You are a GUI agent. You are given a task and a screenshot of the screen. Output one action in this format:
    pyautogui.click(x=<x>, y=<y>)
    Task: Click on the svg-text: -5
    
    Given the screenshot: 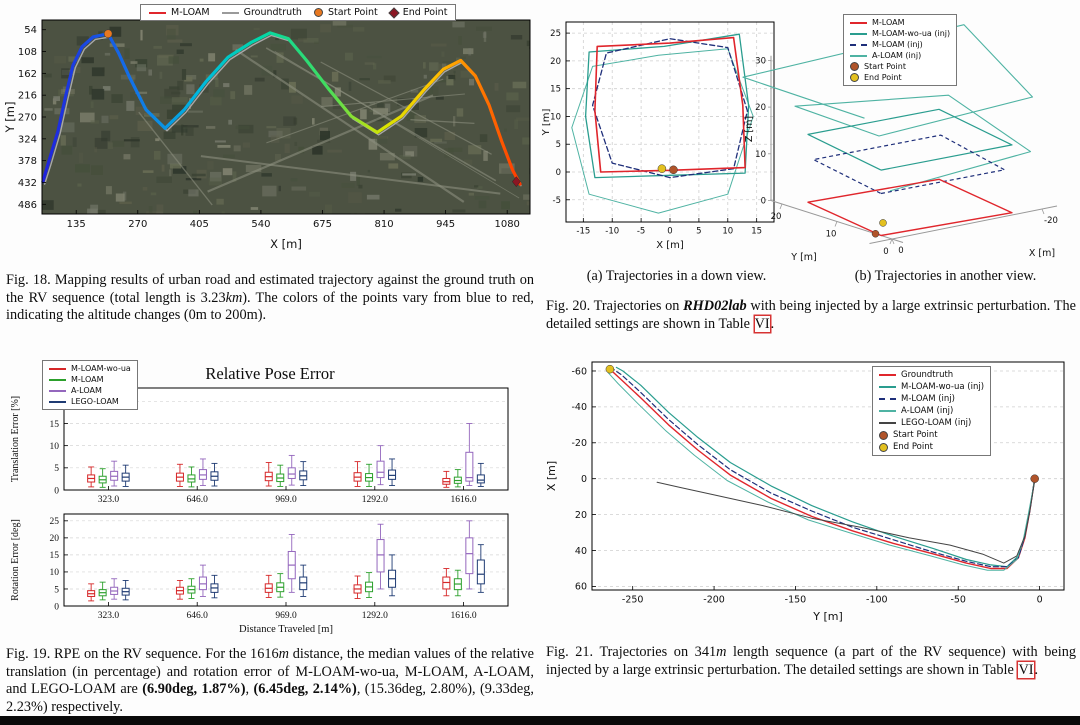 What is the action you would take?
    pyautogui.click(x=641, y=232)
    